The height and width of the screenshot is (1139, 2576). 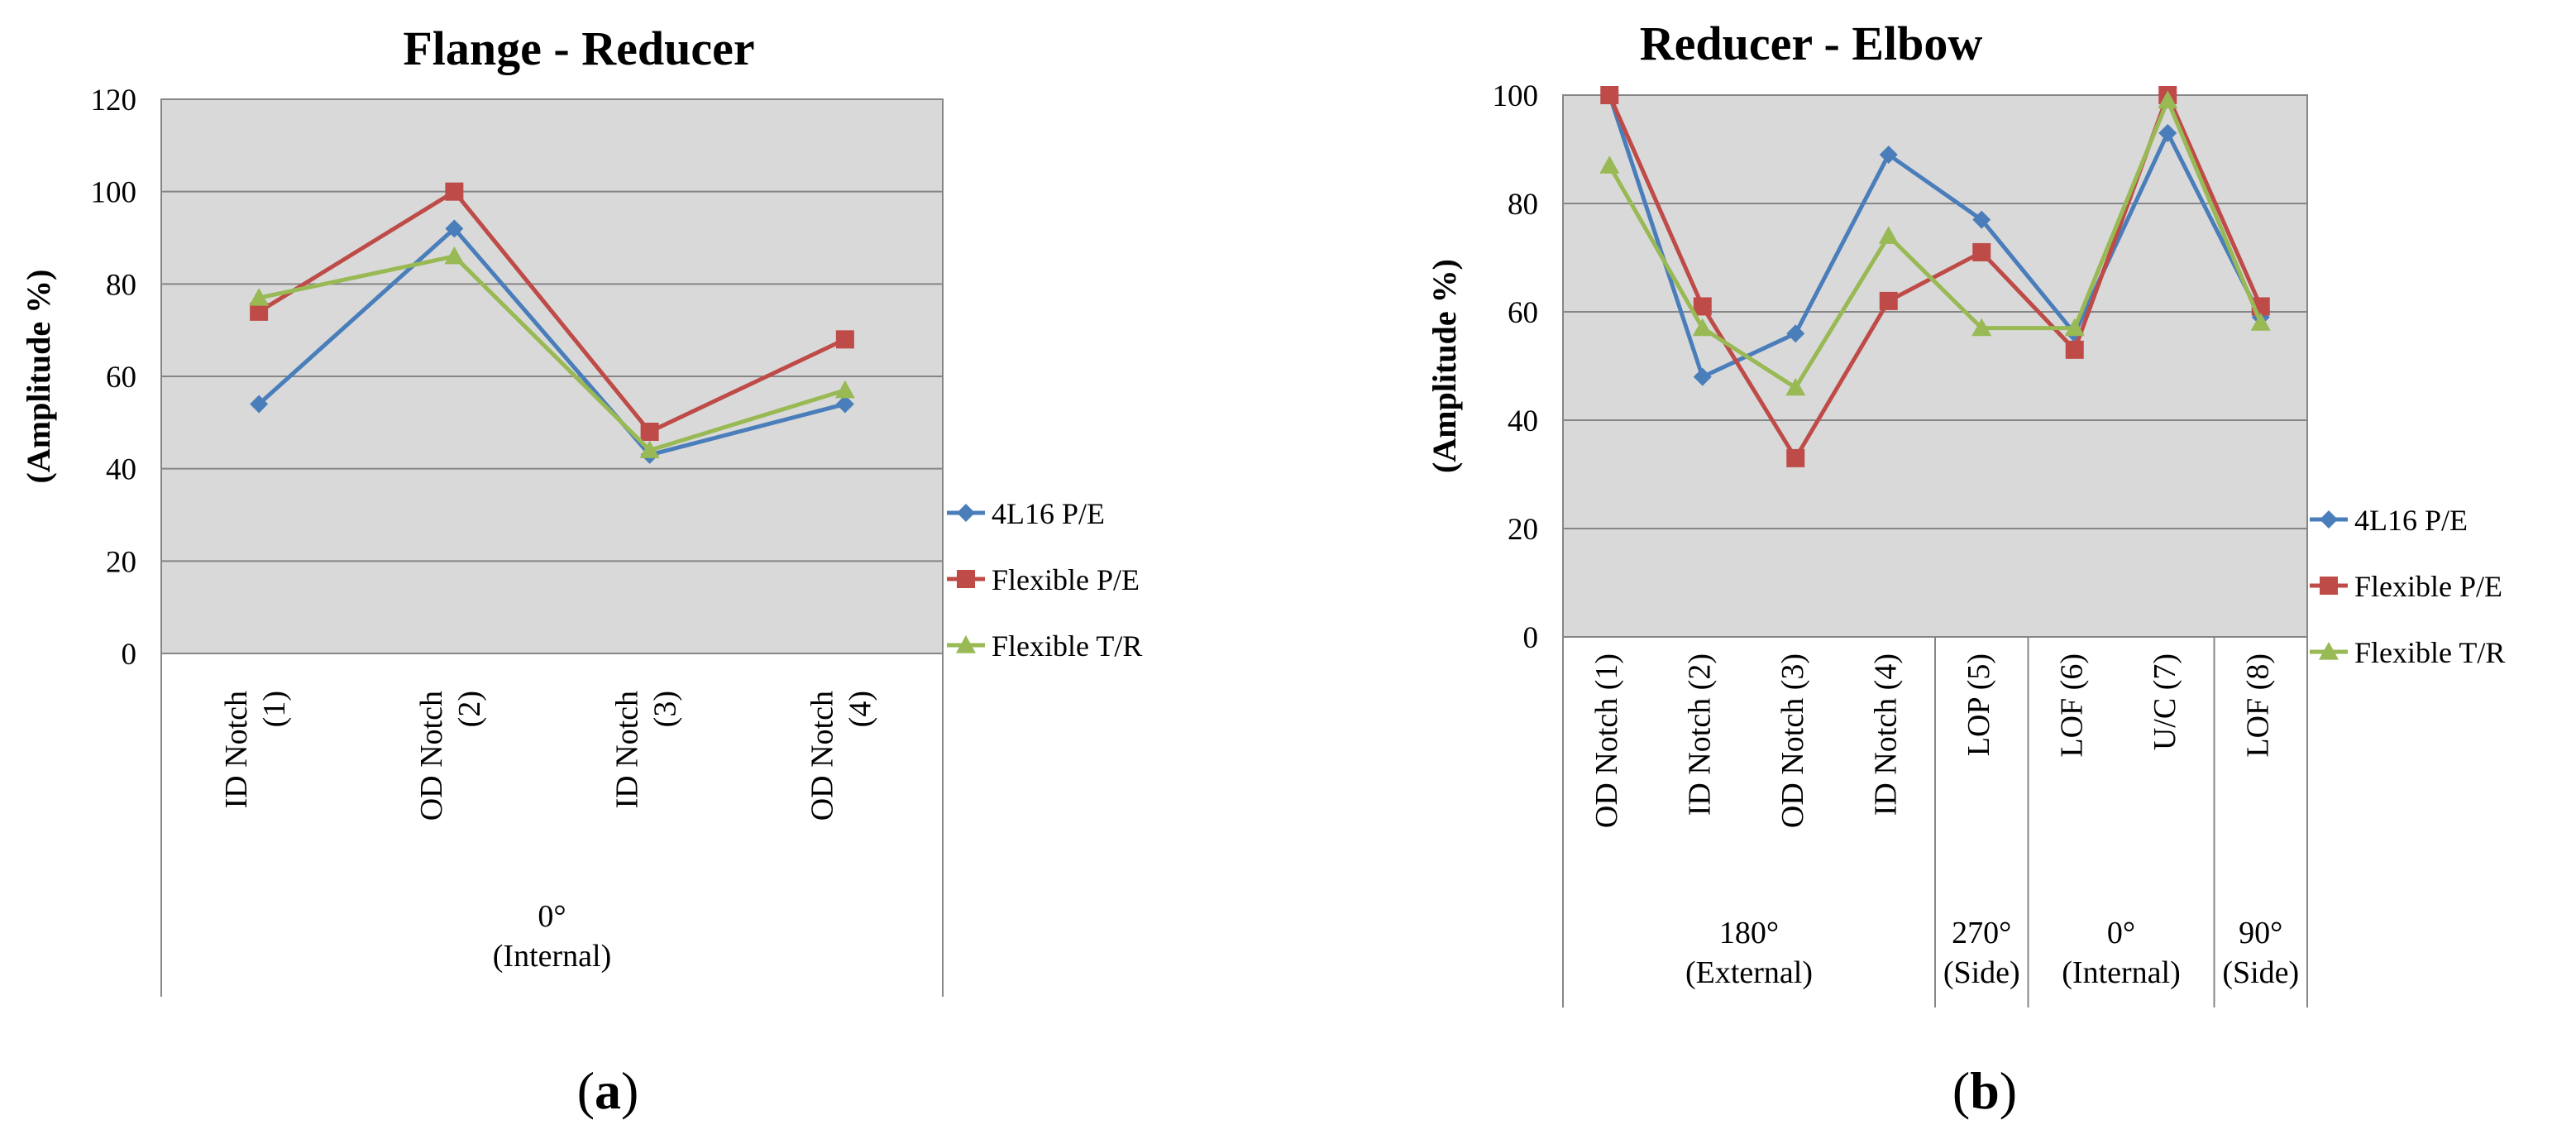 I want to click on category-label: (4), so click(x=861, y=709).